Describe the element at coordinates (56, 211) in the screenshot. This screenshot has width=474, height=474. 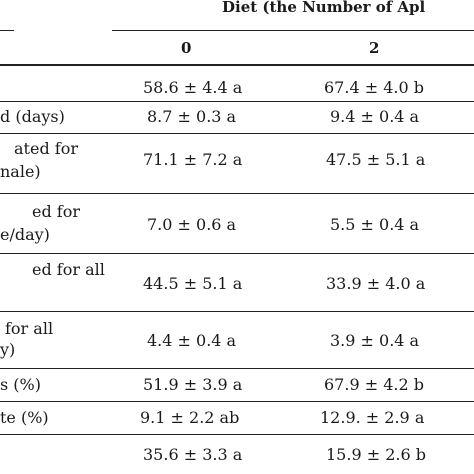
I see `row-label: ed for` at that location.